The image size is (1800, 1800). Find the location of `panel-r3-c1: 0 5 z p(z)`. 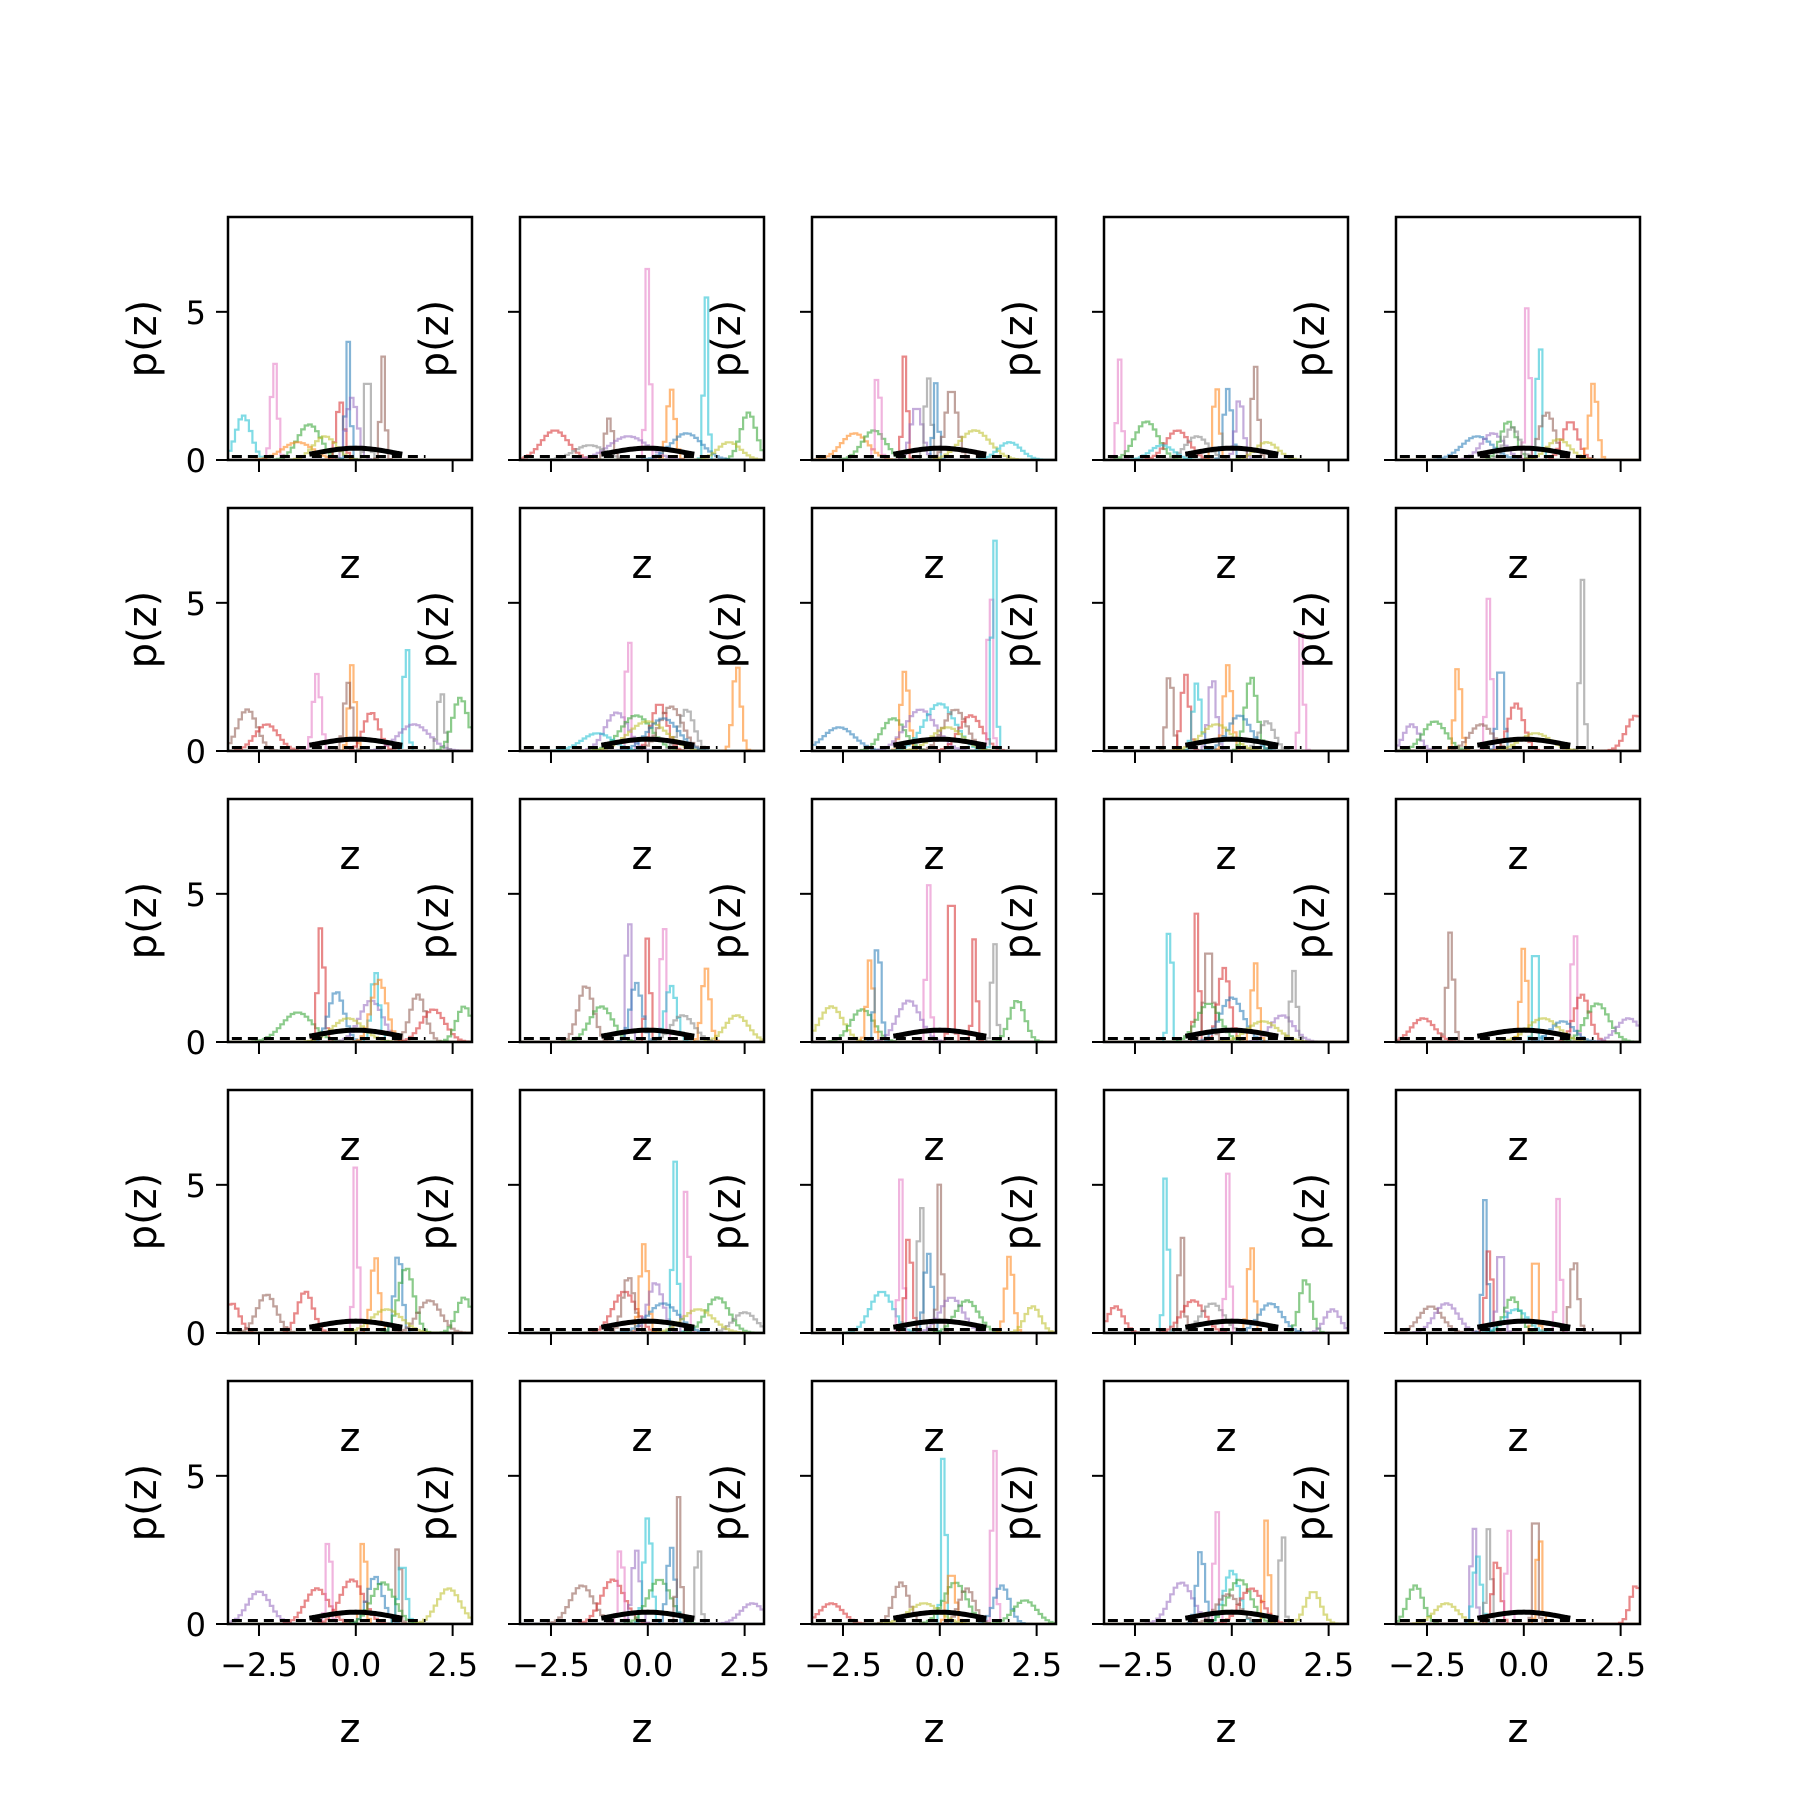

panel-r3-c1: 0 5 z p(z) is located at coordinates (297, 983).